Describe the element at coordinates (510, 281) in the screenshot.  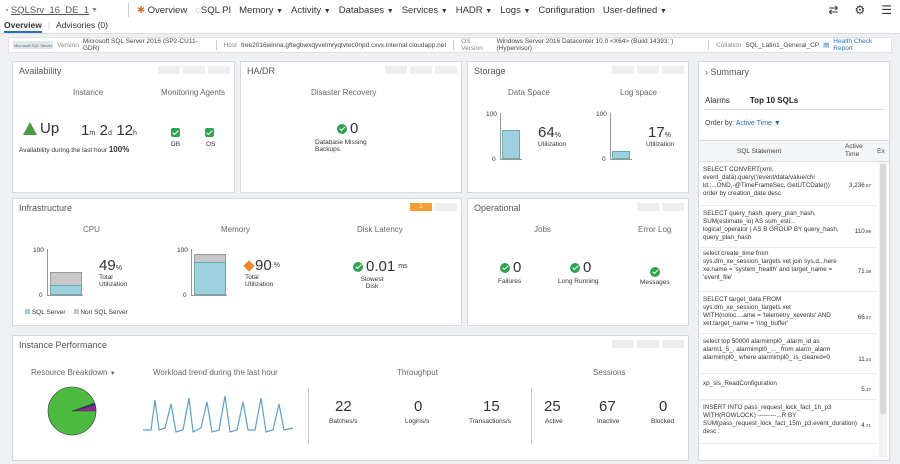
I see `job-failures-label: Failures` at that location.